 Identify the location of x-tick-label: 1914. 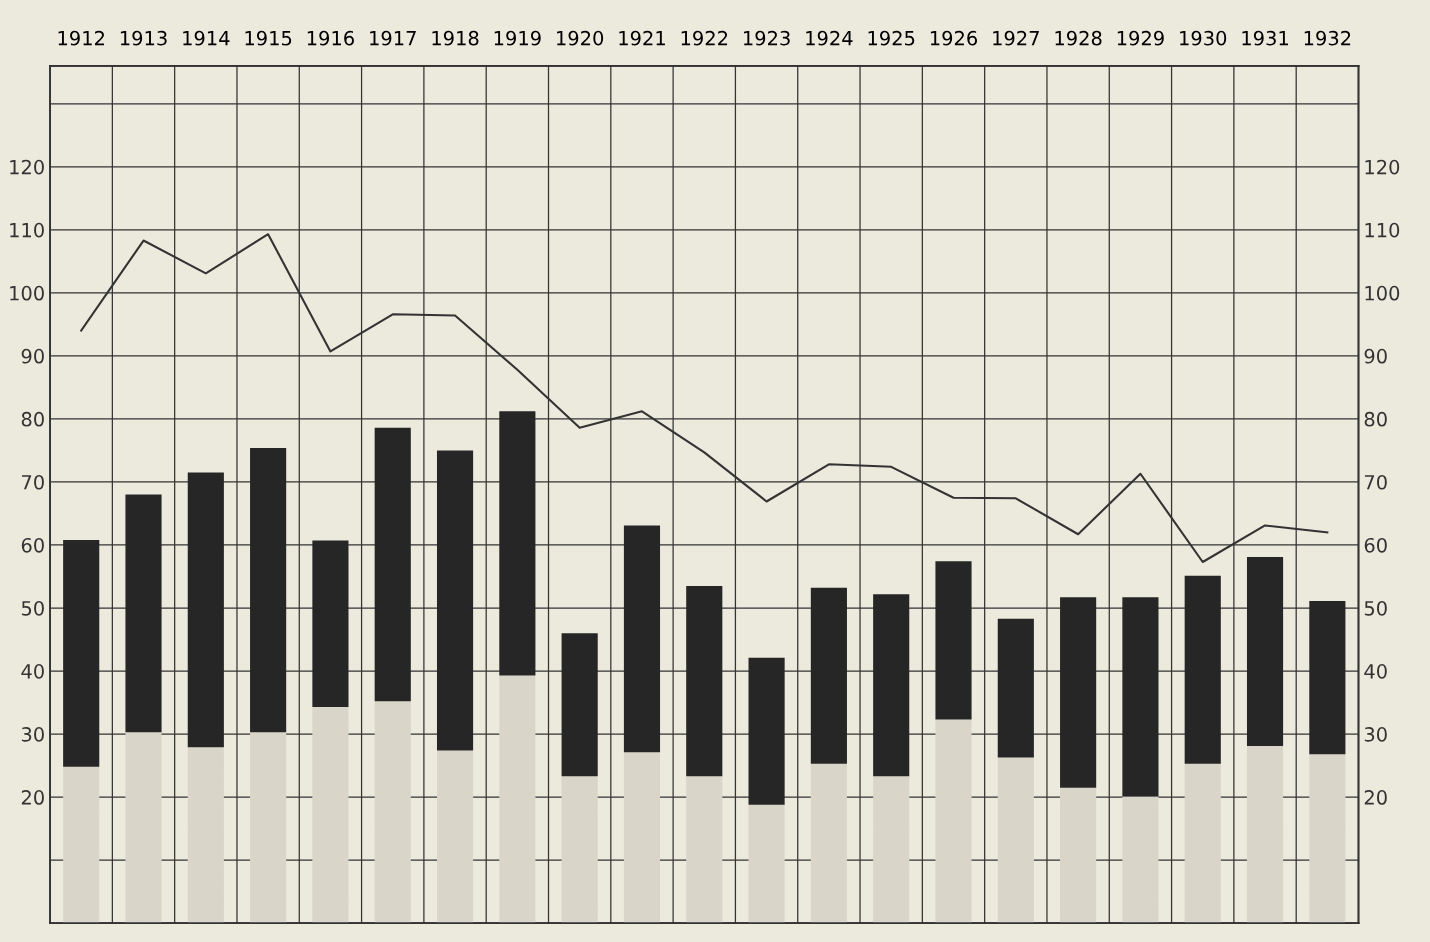
(206, 38).